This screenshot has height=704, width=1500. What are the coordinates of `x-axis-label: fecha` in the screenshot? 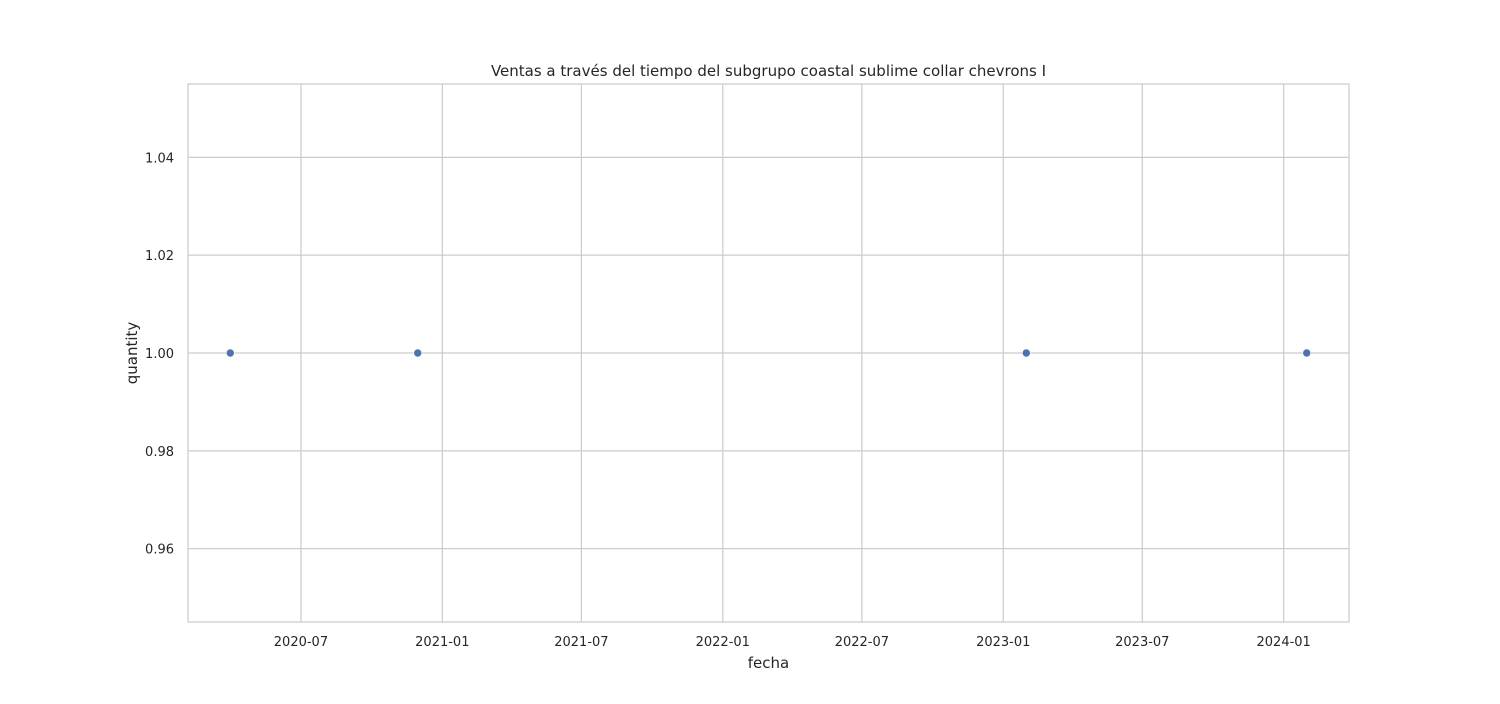 It's located at (768, 663).